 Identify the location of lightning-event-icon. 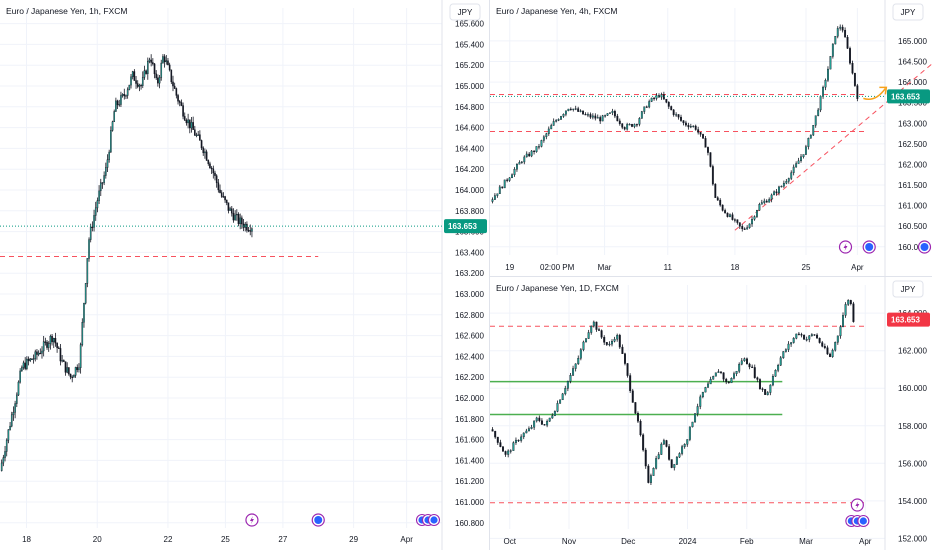
(252, 520).